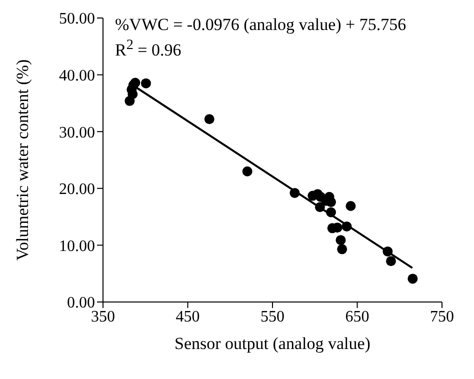 The width and height of the screenshot is (474, 379). Describe the element at coordinates (22, 160) in the screenshot. I see `y-axis-title: Volumetric water content (%)` at that location.